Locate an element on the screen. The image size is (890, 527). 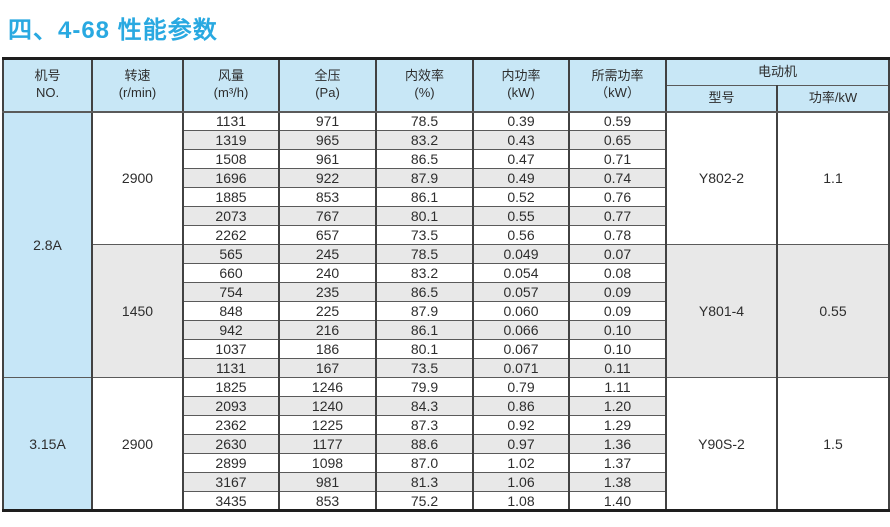
efficiency-cell: 79.9 is located at coordinates (424, 387).